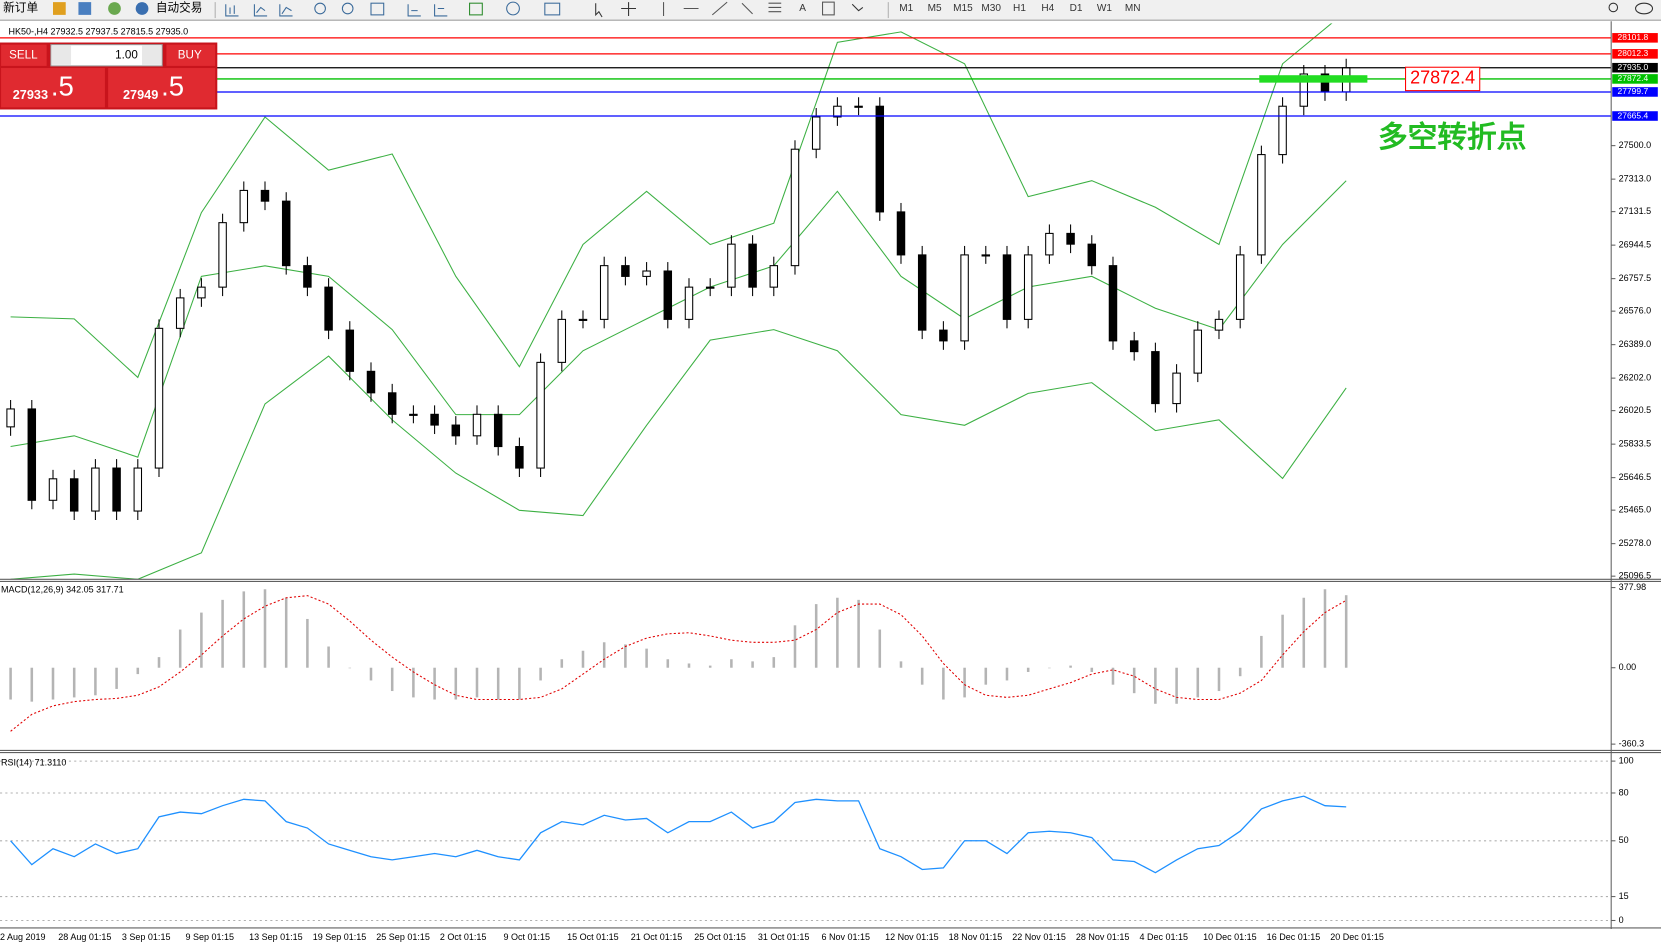  Describe the element at coordinates (61, 55) in the screenshot. I see `lot-decrease` at that location.